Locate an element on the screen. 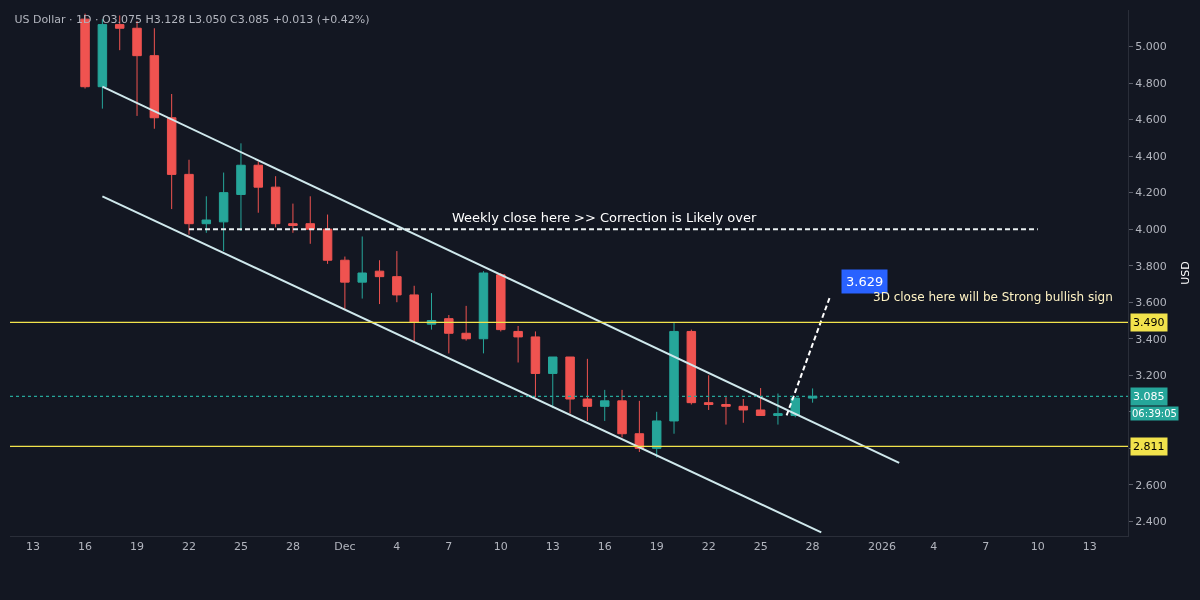  ref-line-label: 3.490 is located at coordinates (1149, 322).